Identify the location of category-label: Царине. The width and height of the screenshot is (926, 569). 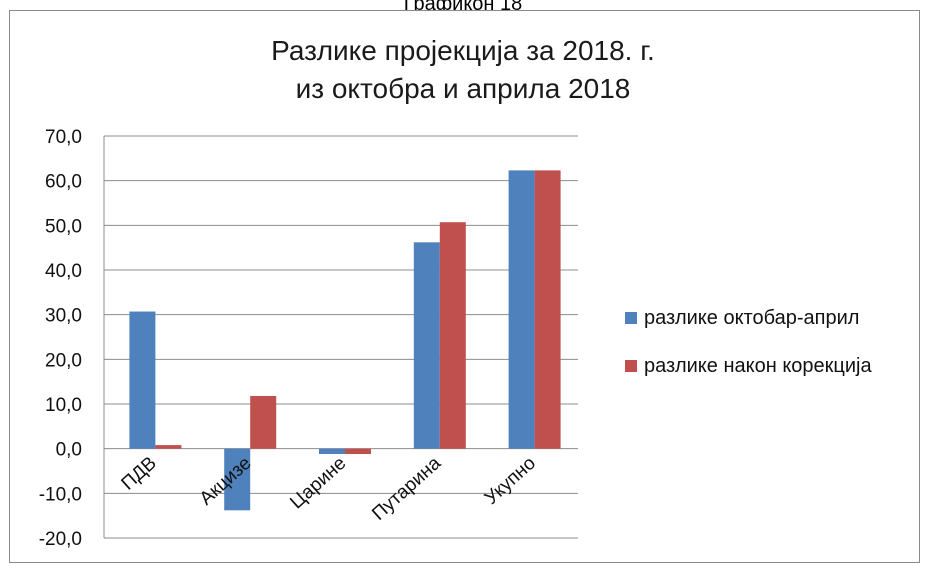
(318, 483).